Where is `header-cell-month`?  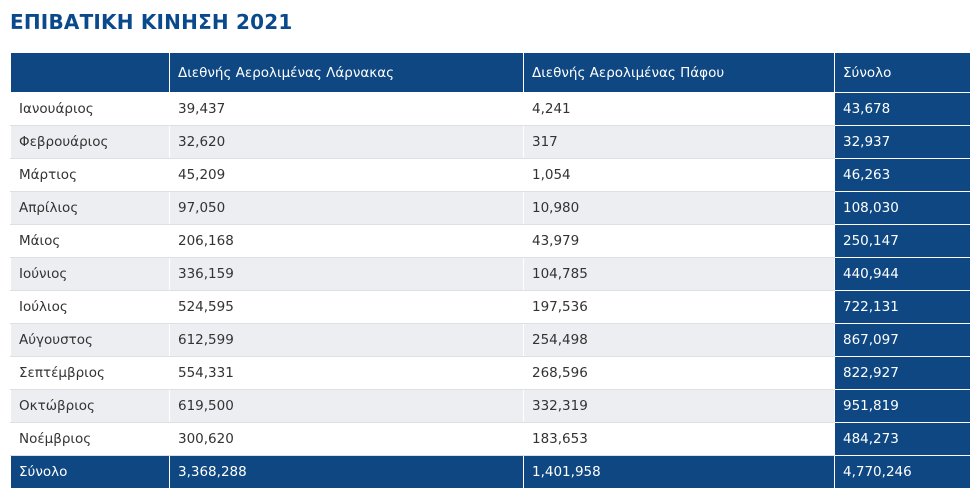 header-cell-month is located at coordinates (90, 72).